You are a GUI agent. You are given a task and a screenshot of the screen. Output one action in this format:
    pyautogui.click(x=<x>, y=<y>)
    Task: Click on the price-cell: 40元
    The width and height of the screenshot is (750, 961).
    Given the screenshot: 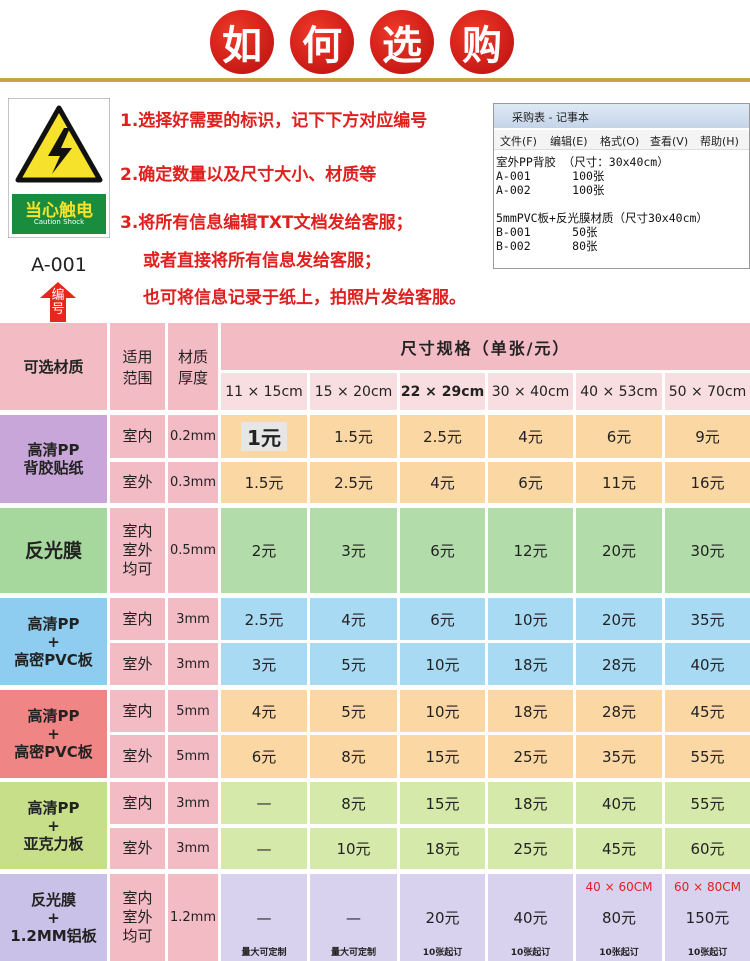 What is the action you would take?
    pyautogui.click(x=619, y=803)
    